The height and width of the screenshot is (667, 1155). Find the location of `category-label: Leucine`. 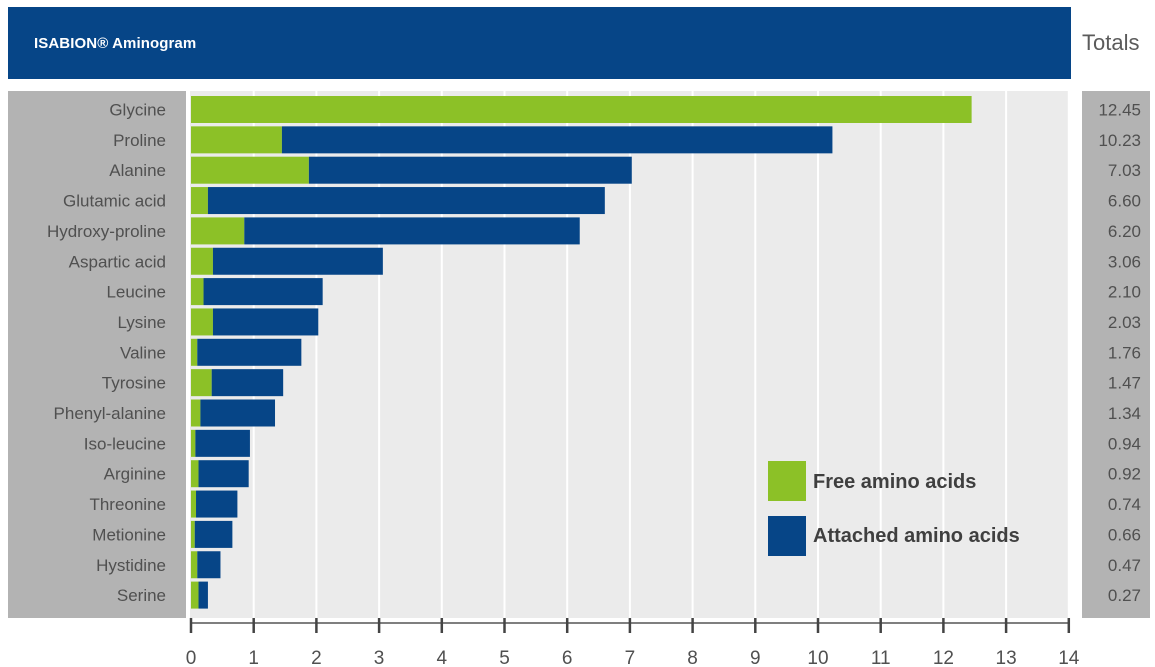

category-label: Leucine is located at coordinates (136, 292).